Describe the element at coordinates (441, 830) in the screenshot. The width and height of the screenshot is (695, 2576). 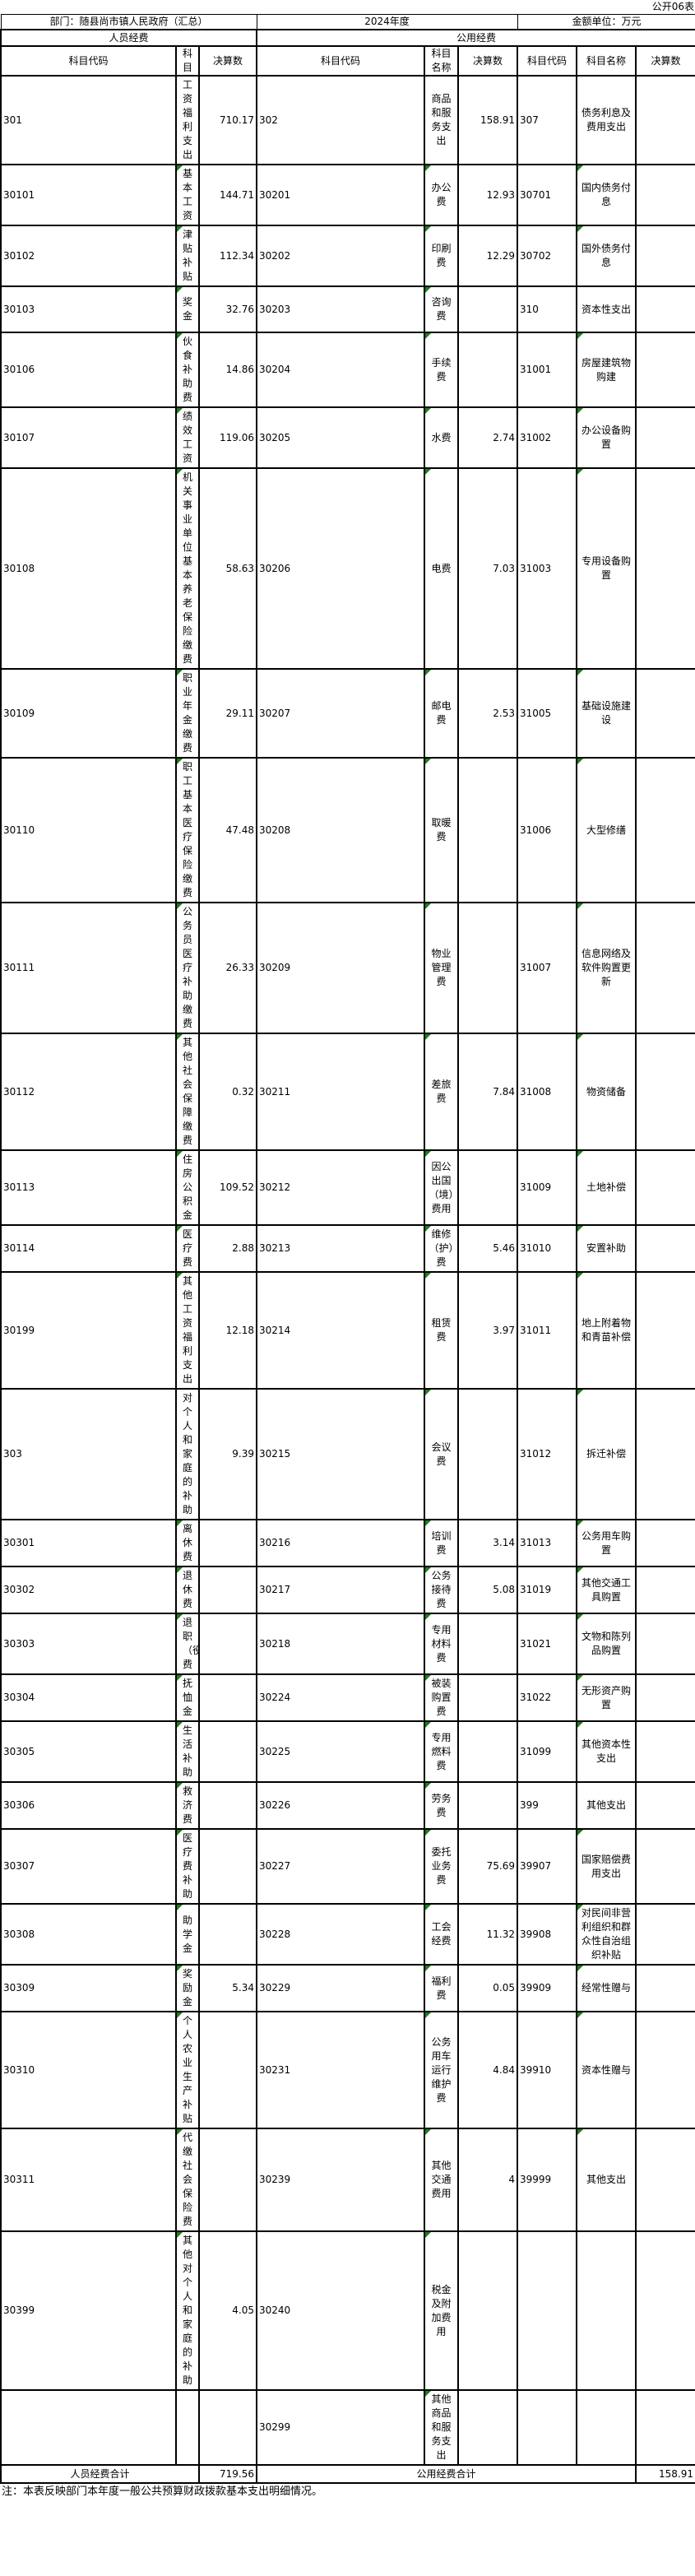
I see `subject-name-public: 取暖费` at that location.